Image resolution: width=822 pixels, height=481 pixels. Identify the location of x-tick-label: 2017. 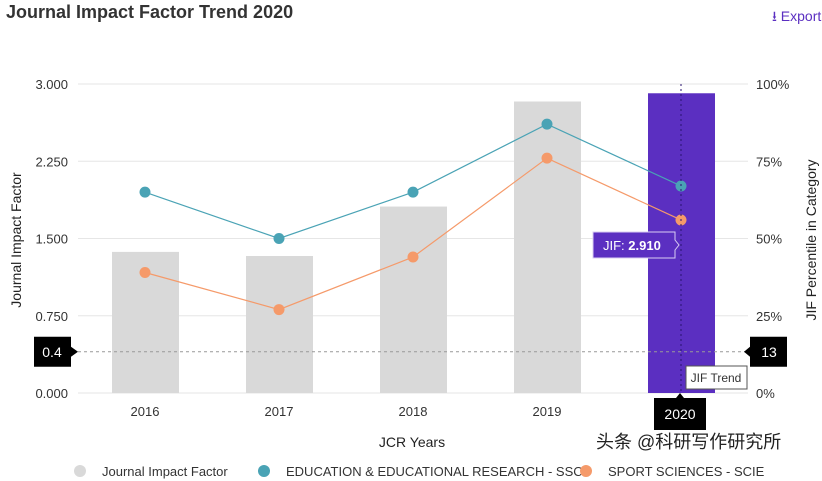
(279, 411).